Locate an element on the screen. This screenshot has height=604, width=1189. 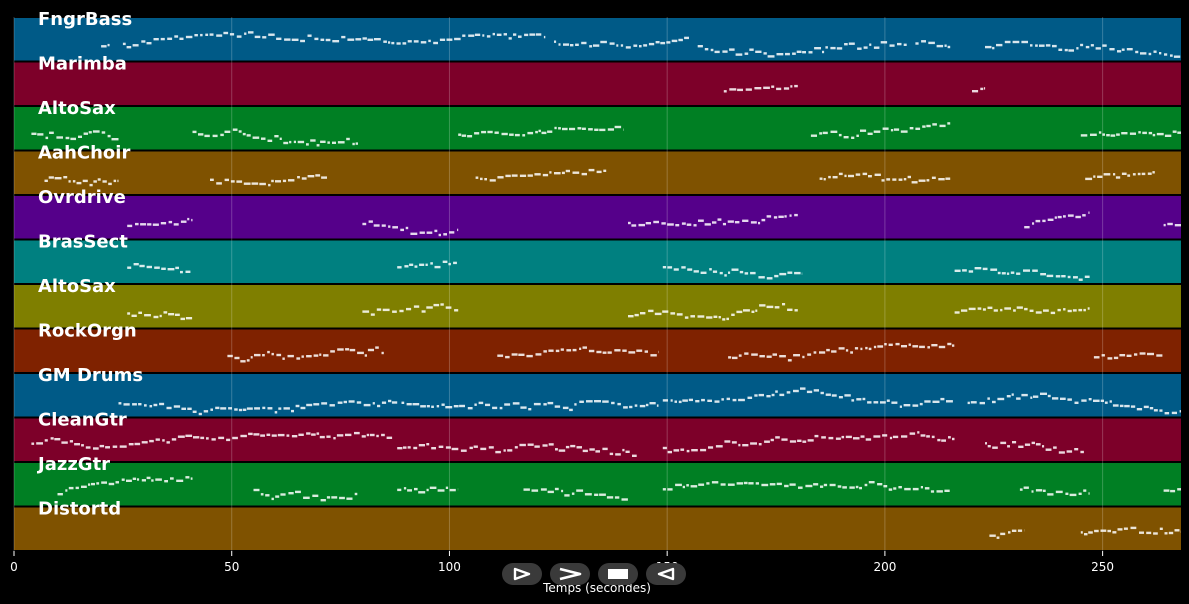
track-band is located at coordinates (597, 395).